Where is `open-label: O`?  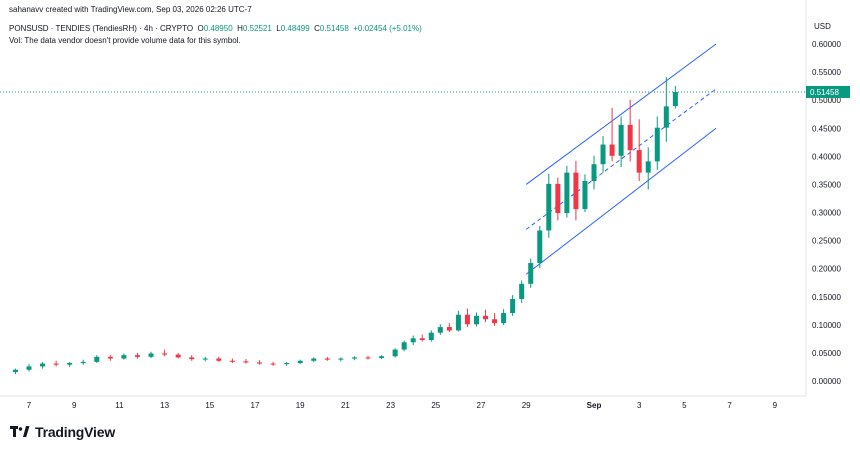
open-label: O is located at coordinates (200, 28).